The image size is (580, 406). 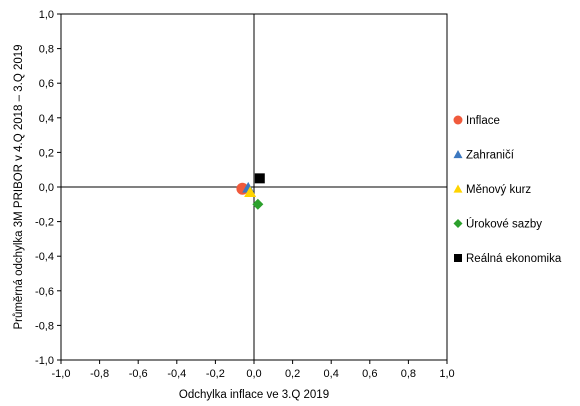 What do you see at coordinates (331, 374) in the screenshot?
I see `x-tick-label: 0,4` at bounding box center [331, 374].